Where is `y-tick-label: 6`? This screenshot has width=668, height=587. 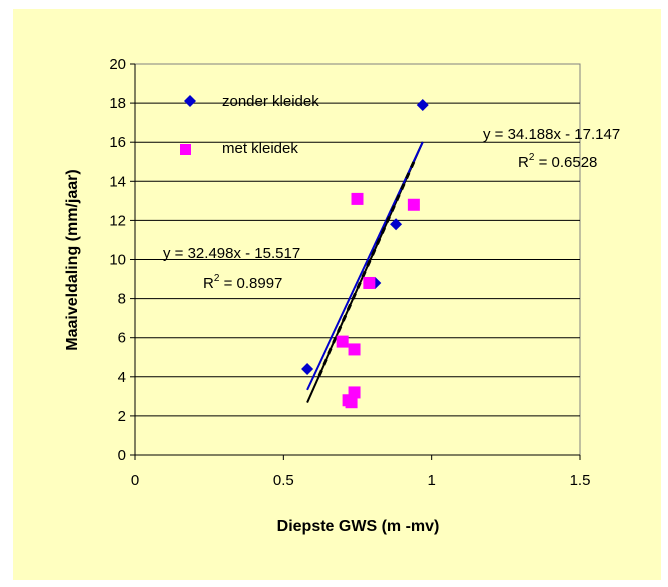
y-tick-label: 6 is located at coordinates (122, 338).